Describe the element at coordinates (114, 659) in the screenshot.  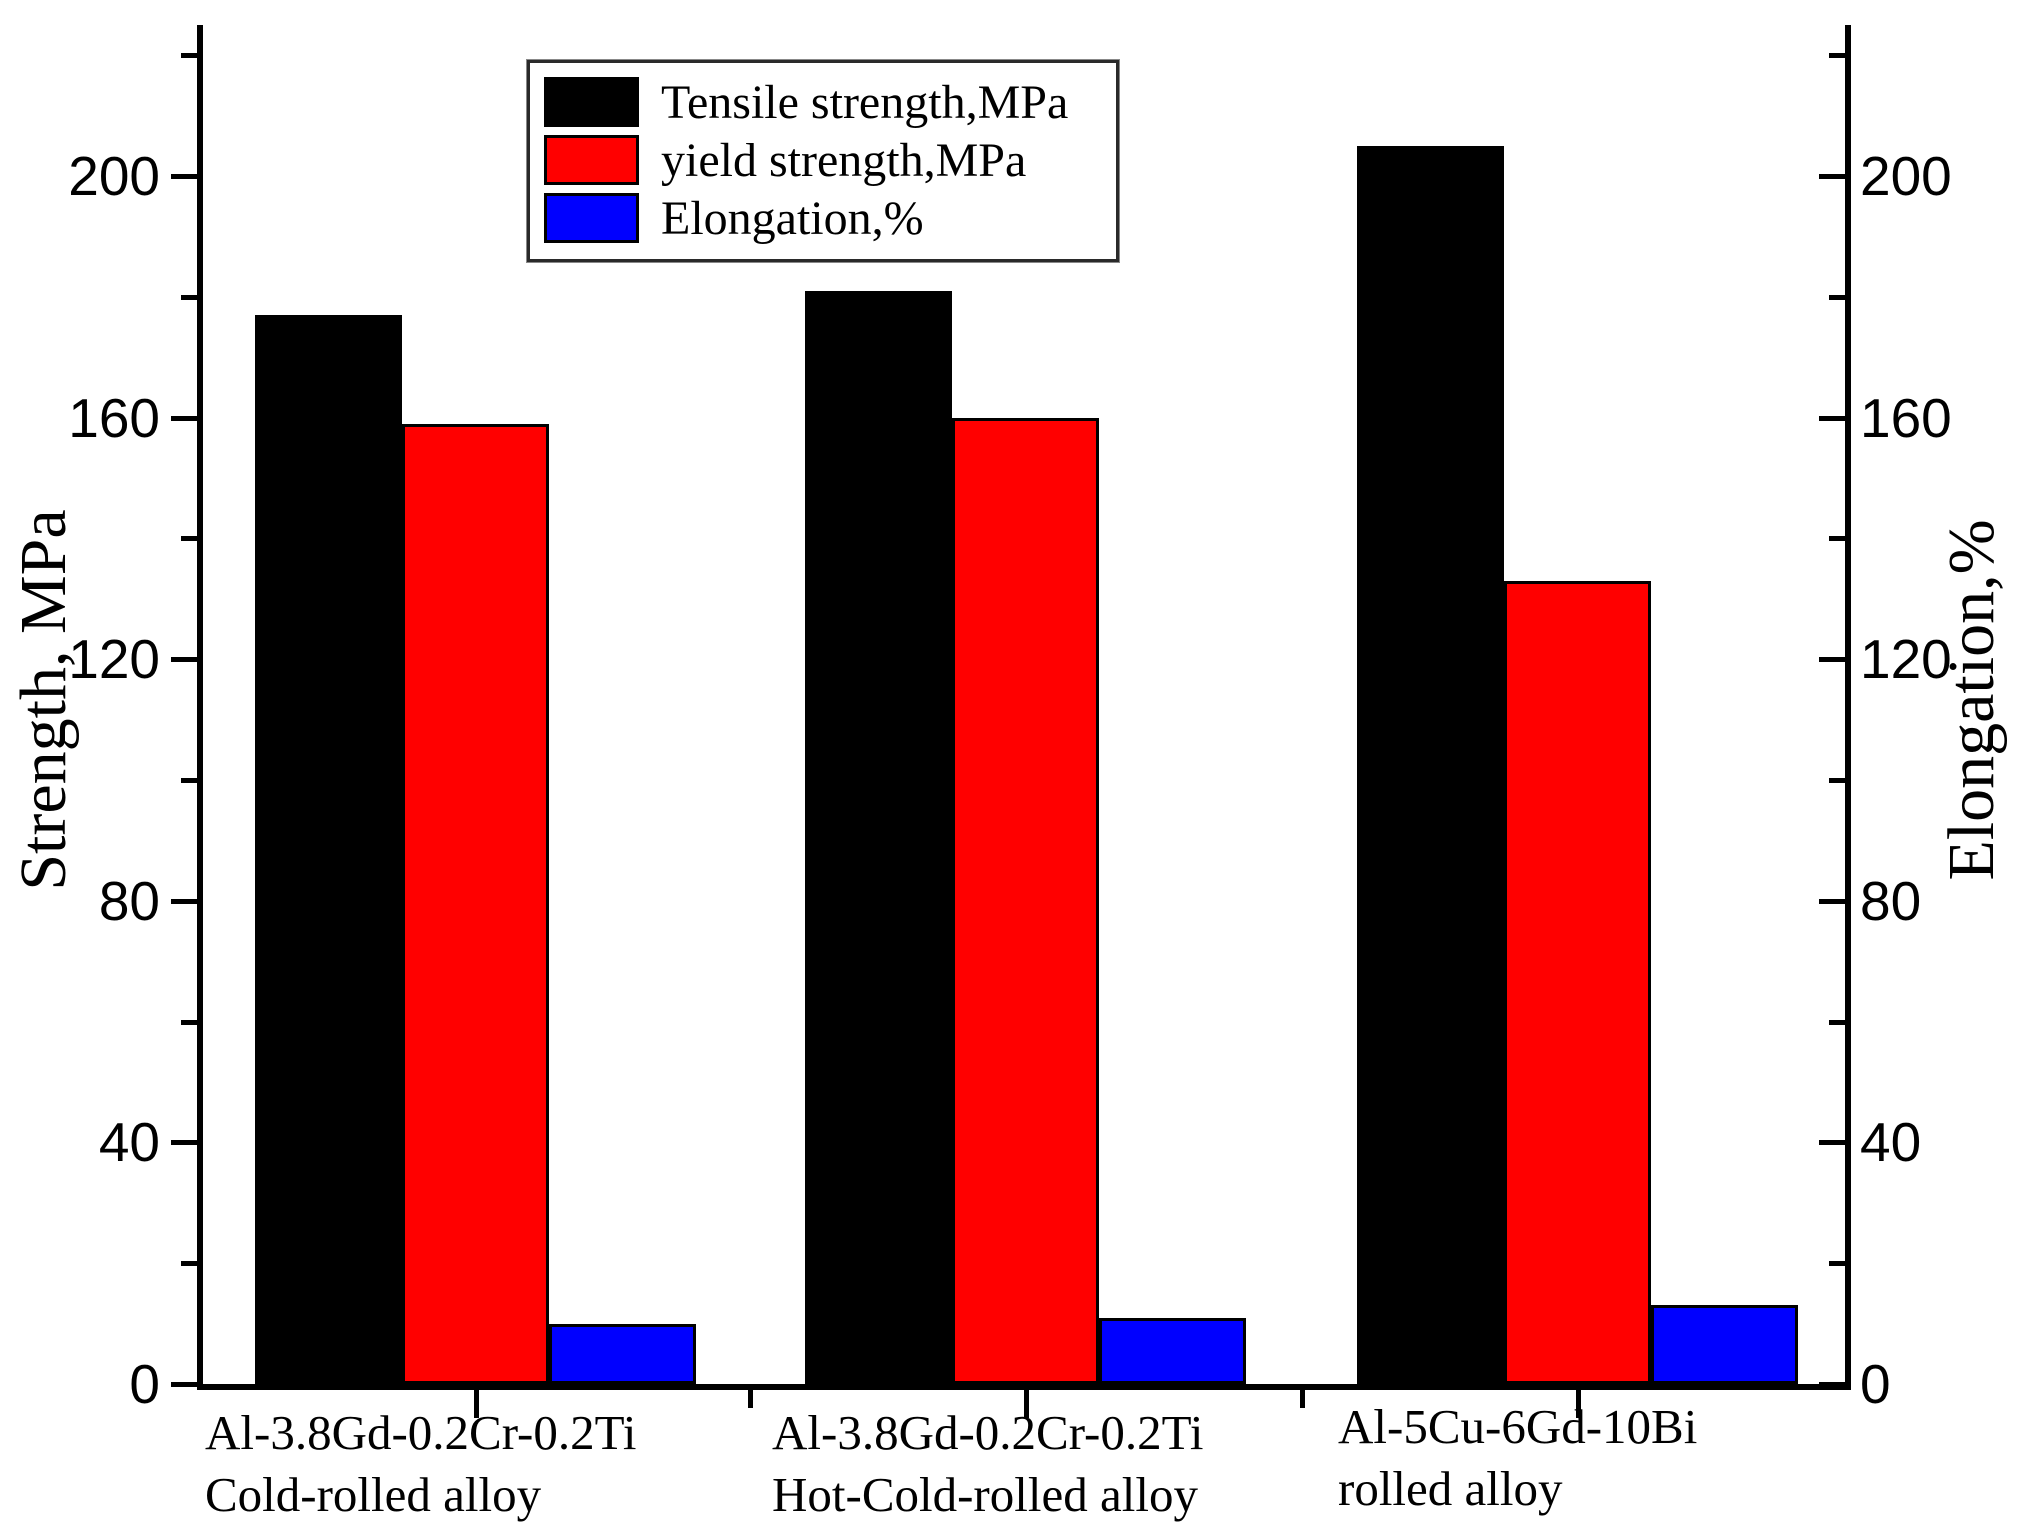
I see `y-tick-label-left: 120` at that location.